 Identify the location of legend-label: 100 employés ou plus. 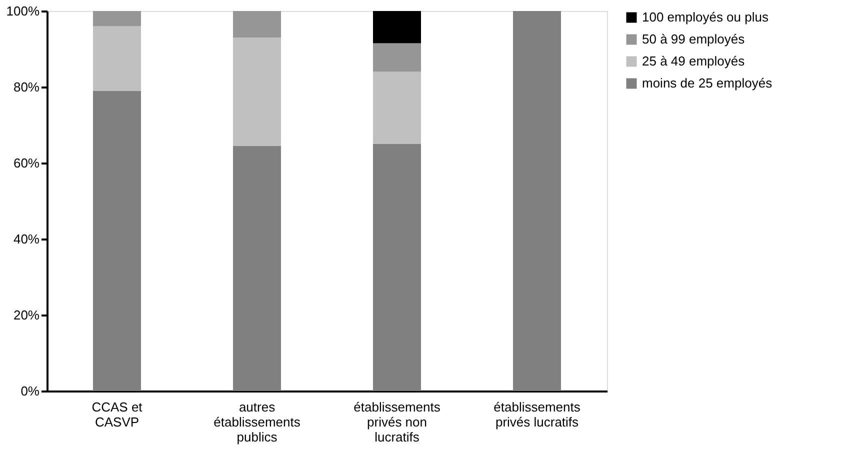
(705, 17).